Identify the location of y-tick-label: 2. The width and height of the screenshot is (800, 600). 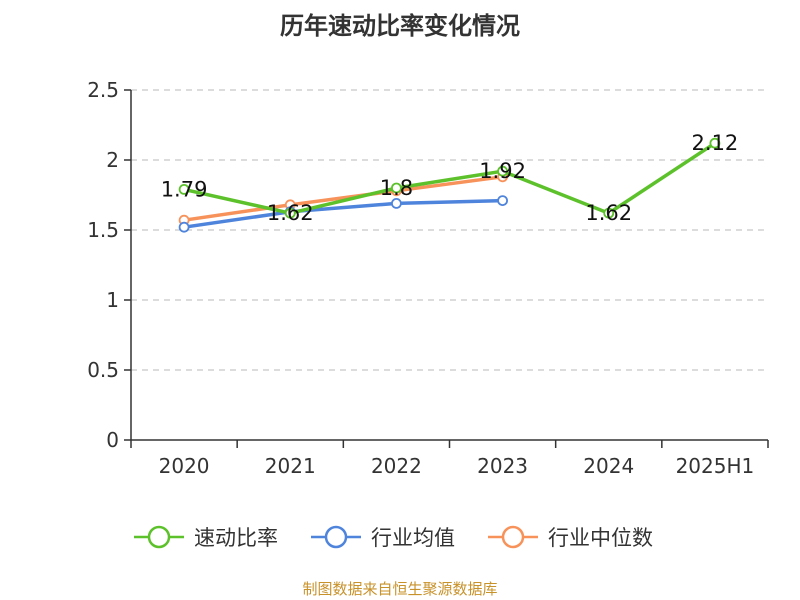
(112, 160).